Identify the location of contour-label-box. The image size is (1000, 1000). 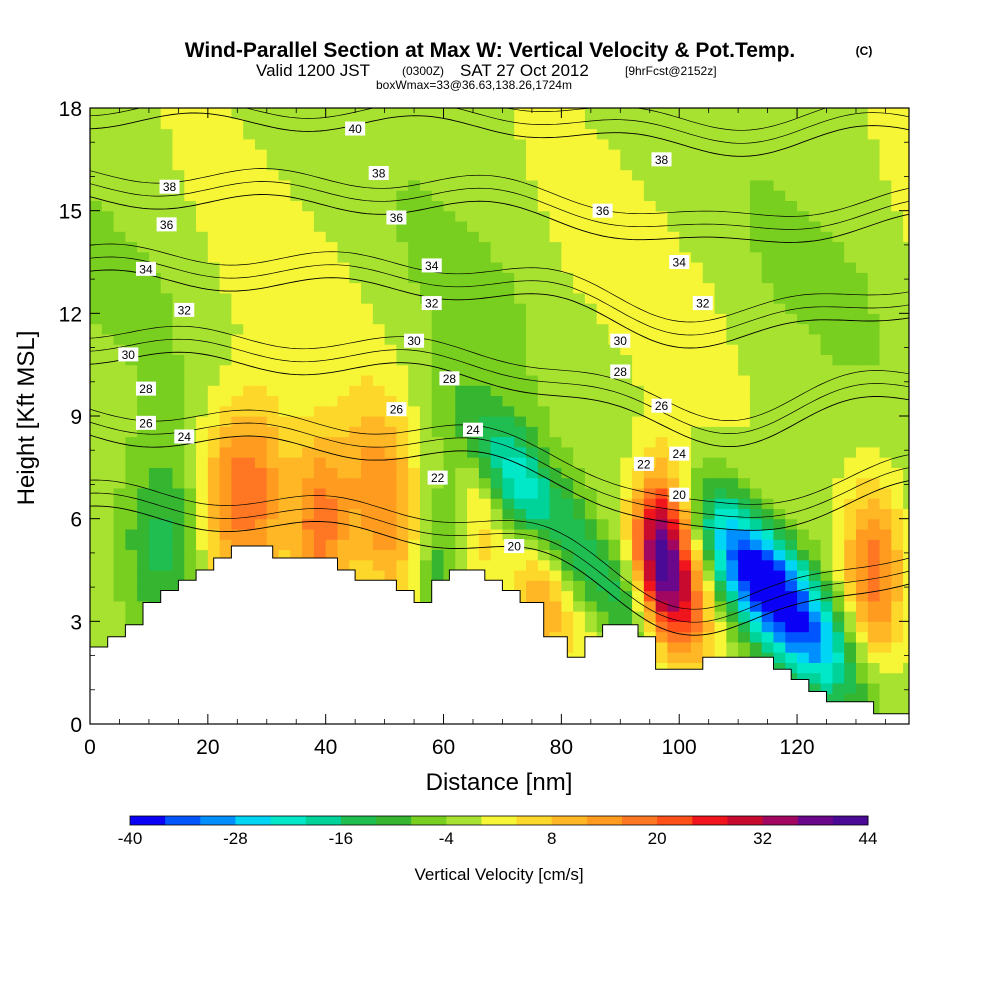
(449, 378).